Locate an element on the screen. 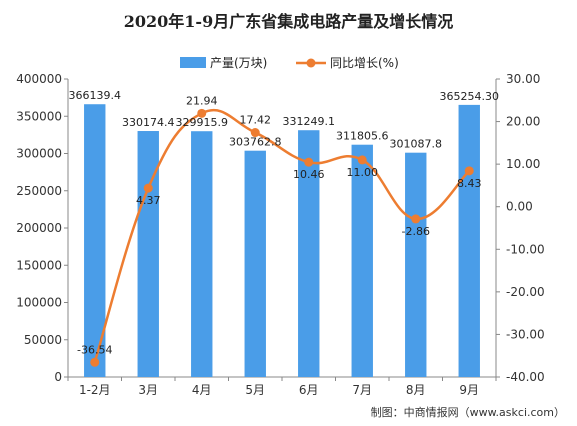  x-tick-label: 4月 is located at coordinates (202, 390).